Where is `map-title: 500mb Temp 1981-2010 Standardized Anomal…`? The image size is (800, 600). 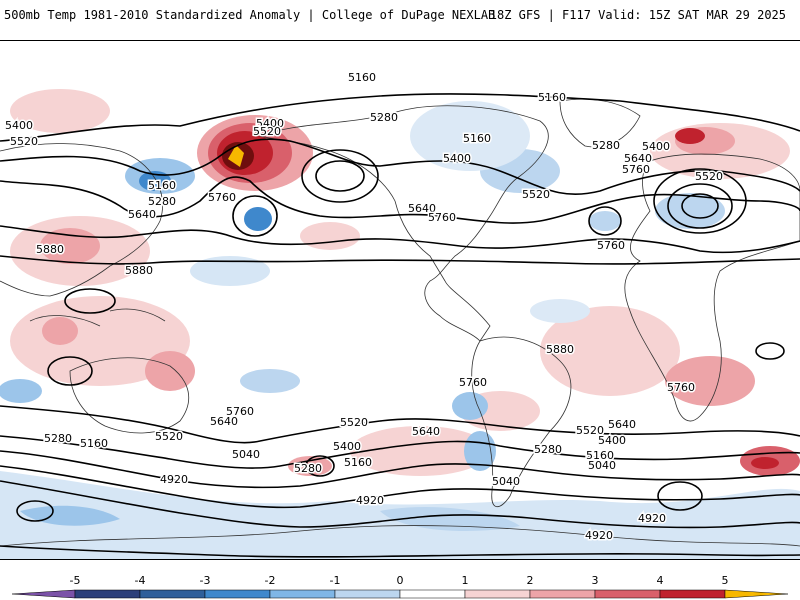
map-title: 500mb Temp 1981-2010 Standardized Anomal… is located at coordinates (250, 15).